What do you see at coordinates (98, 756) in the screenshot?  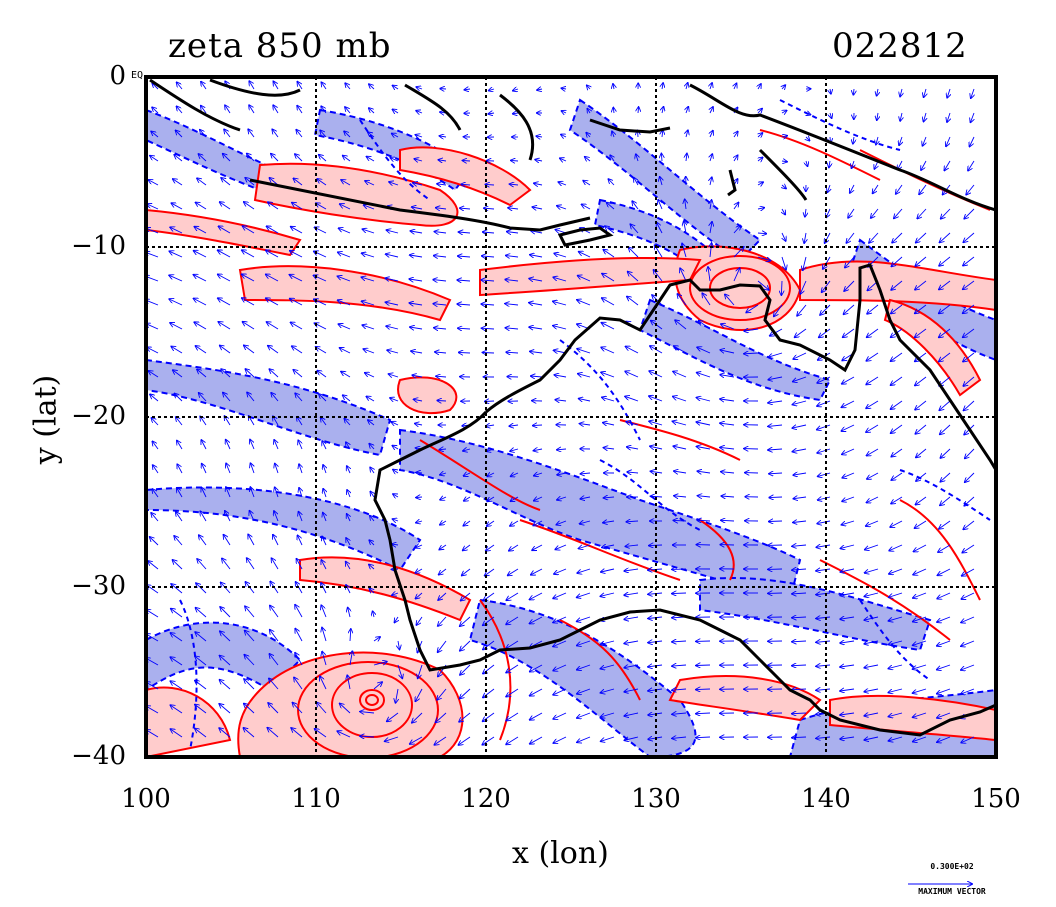 I see `y-tick-label: −40` at bounding box center [98, 756].